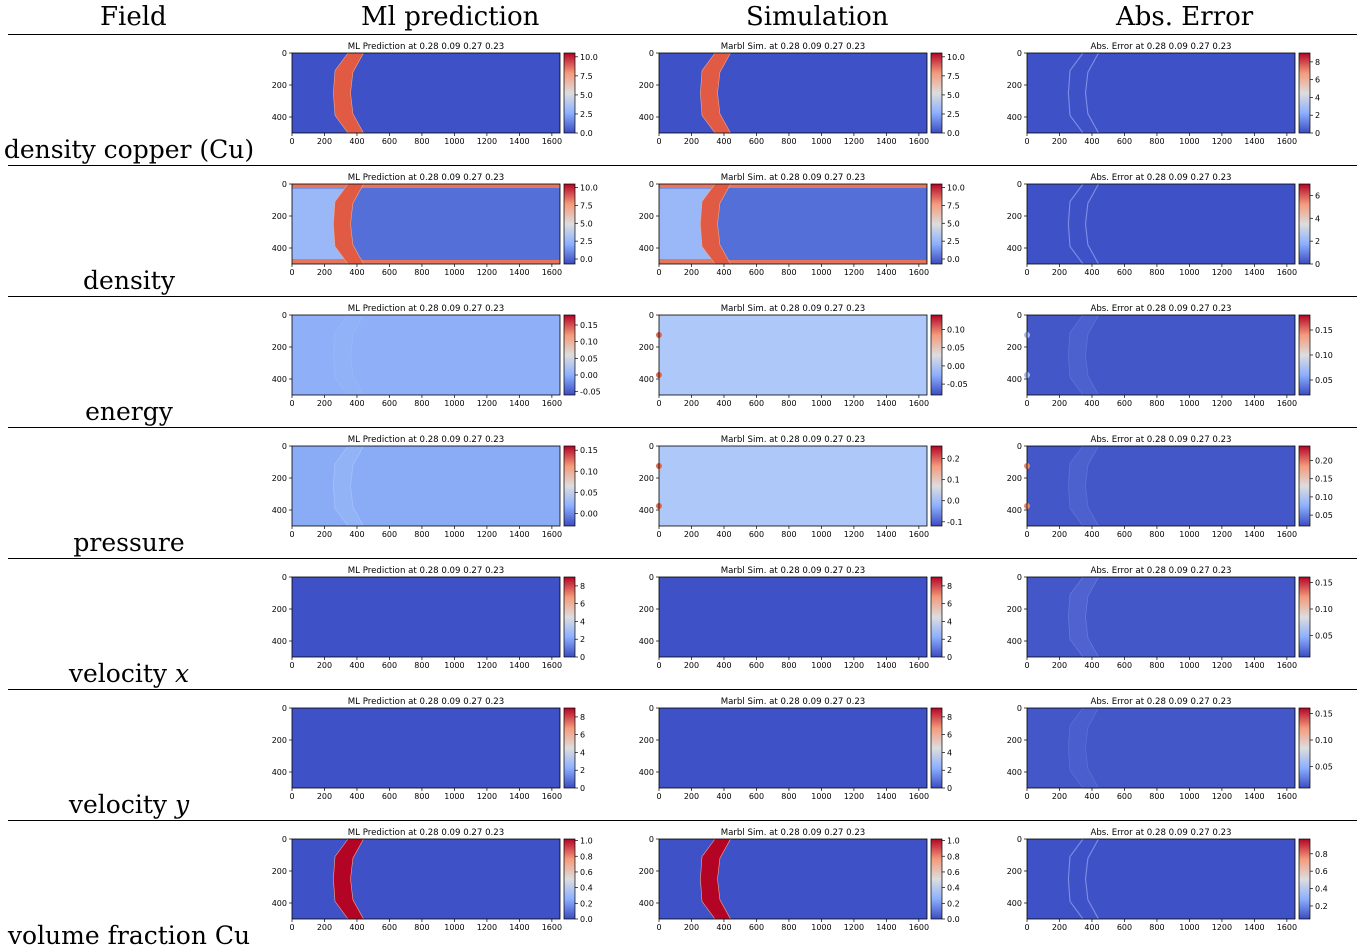  What do you see at coordinates (426, 178) in the screenshot?
I see `panel-title: ML Prediction at 0.28 0.09 0.27 0.23` at bounding box center [426, 178].